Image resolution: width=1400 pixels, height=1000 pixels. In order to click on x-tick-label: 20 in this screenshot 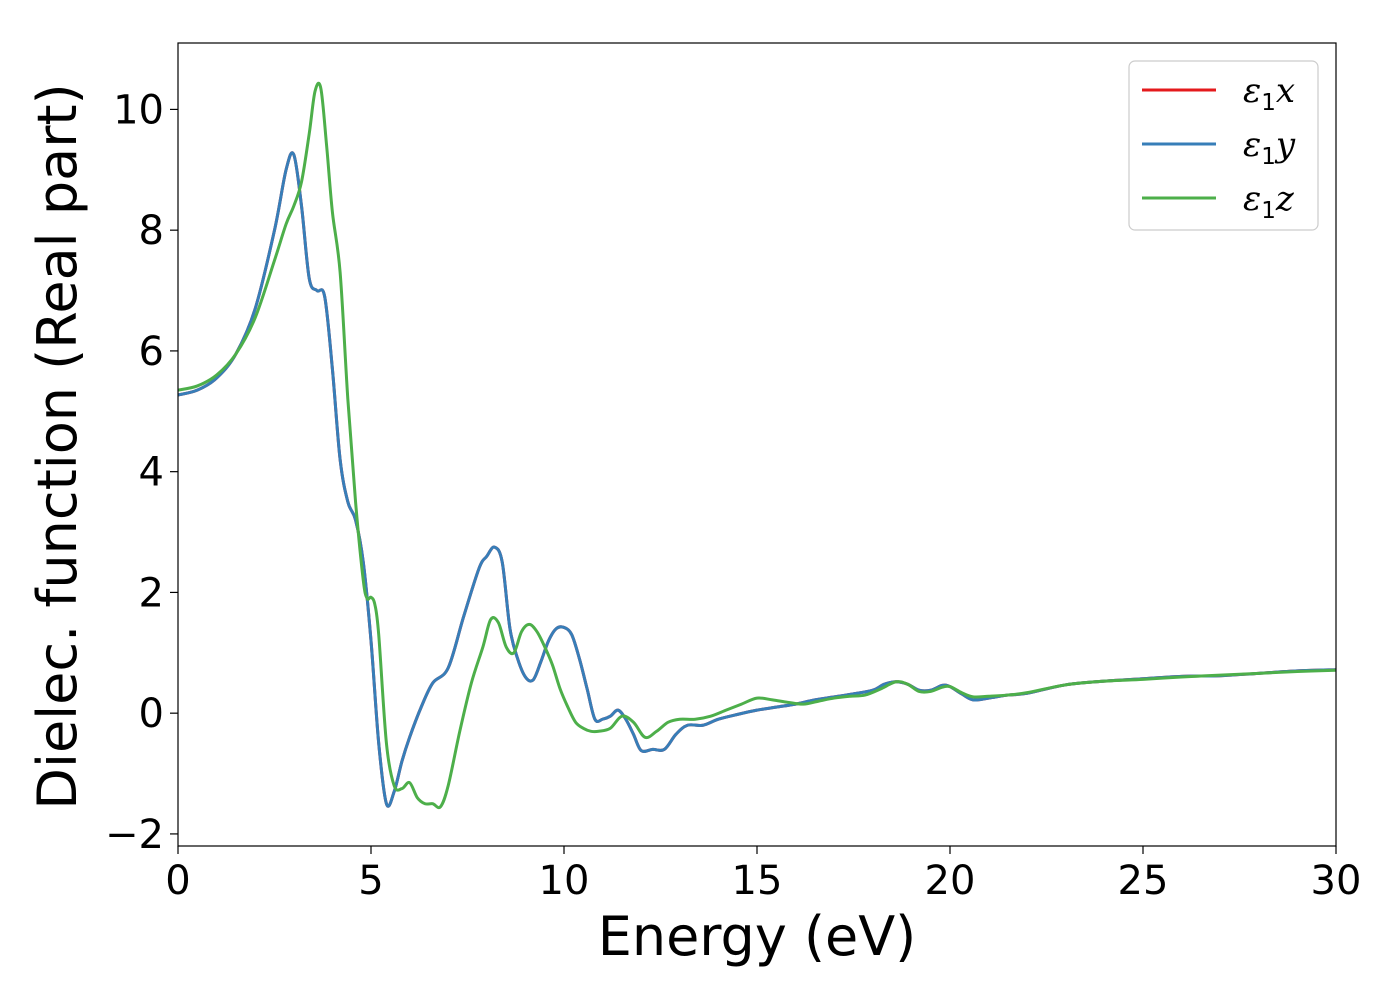, I will do `click(950, 881)`.